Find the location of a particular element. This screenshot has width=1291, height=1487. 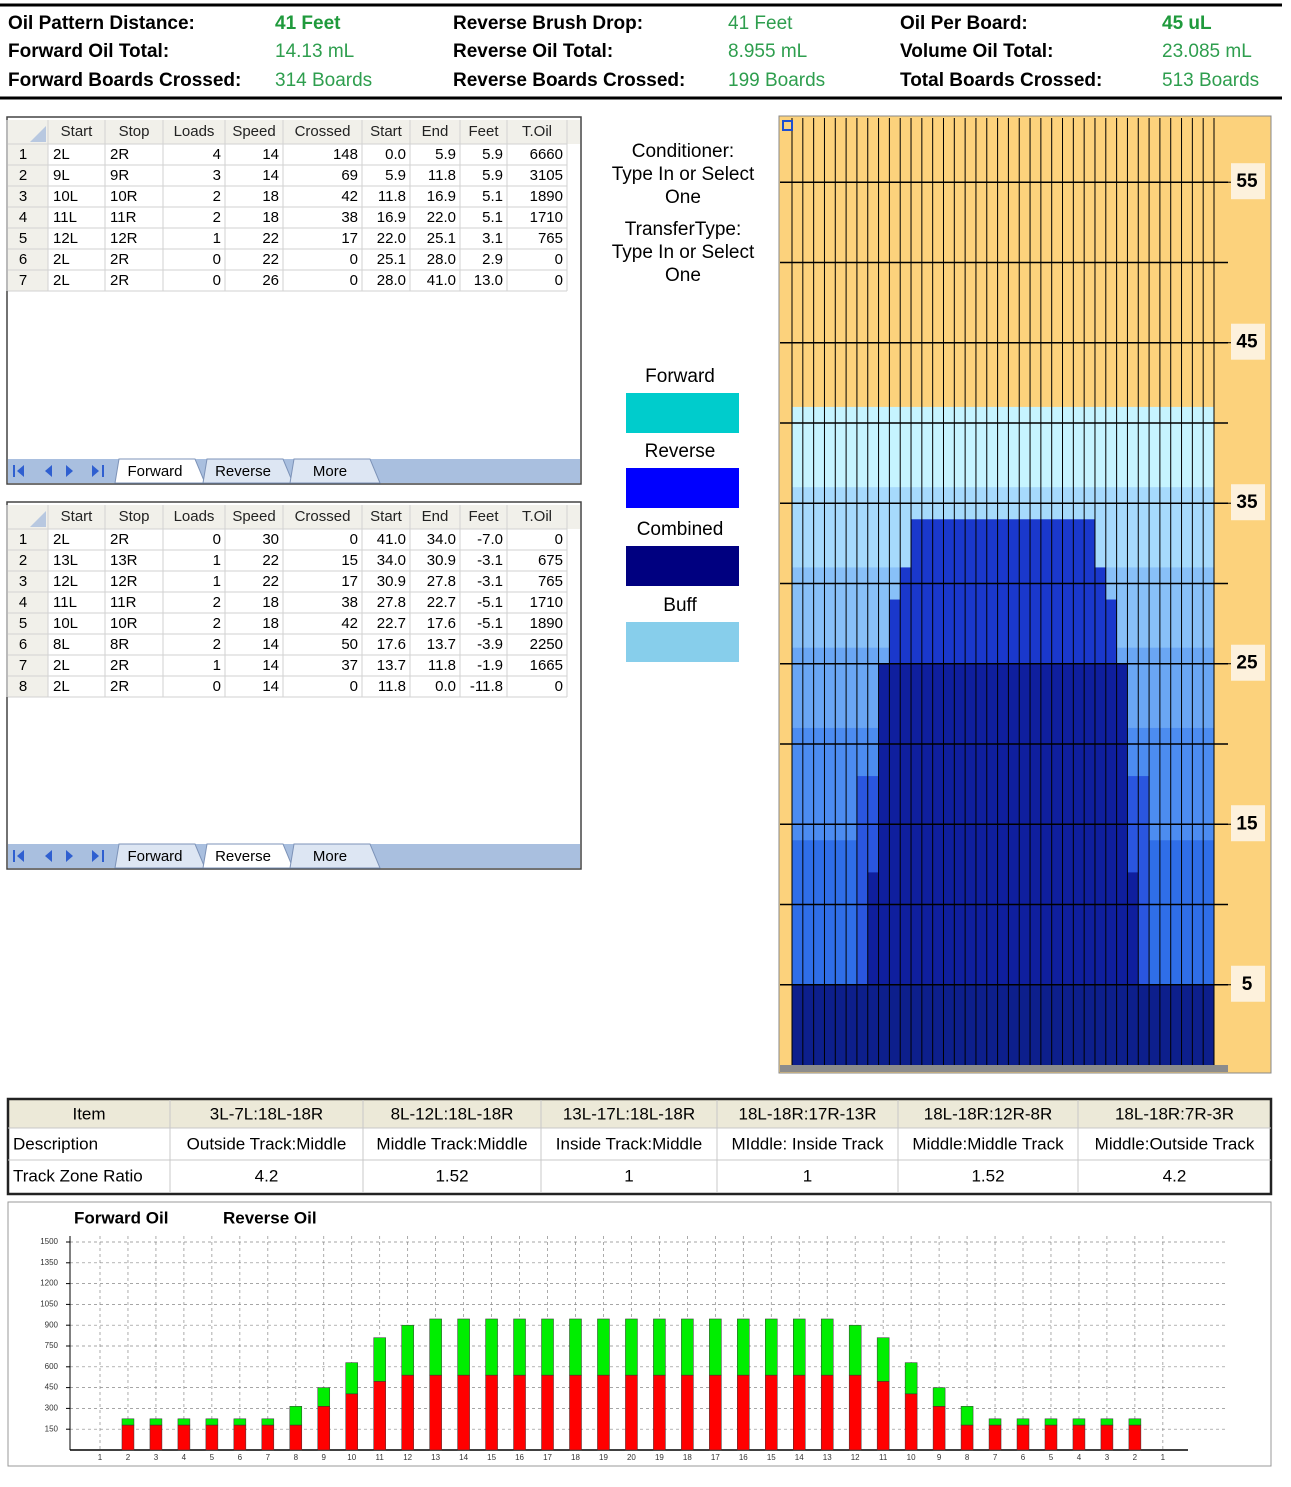

ratio-header: 18L-18R:12R-8R is located at coordinates (988, 1113).